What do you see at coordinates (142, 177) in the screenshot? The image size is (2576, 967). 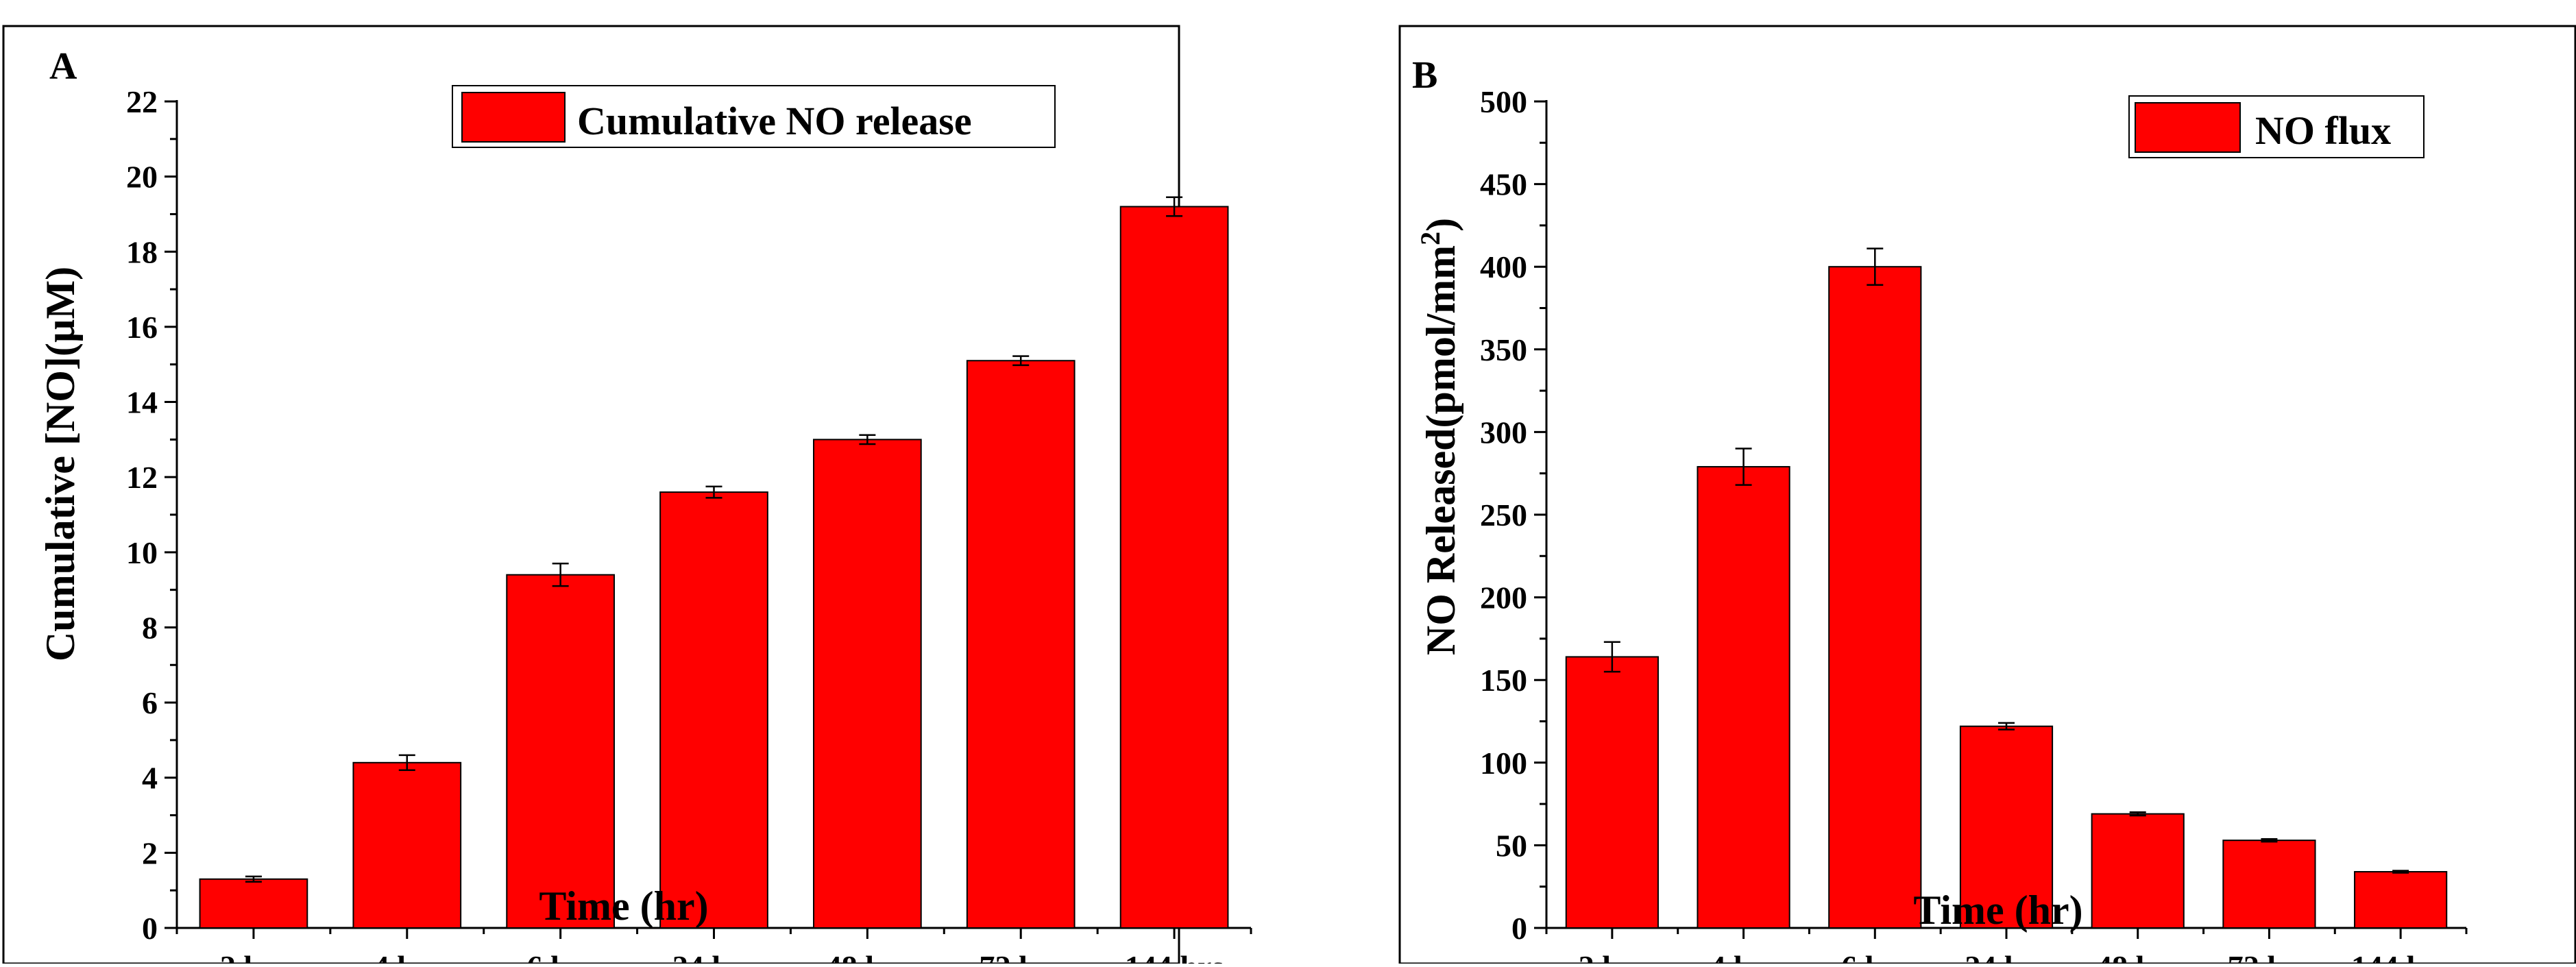 I see `y-tick-label: 20` at bounding box center [142, 177].